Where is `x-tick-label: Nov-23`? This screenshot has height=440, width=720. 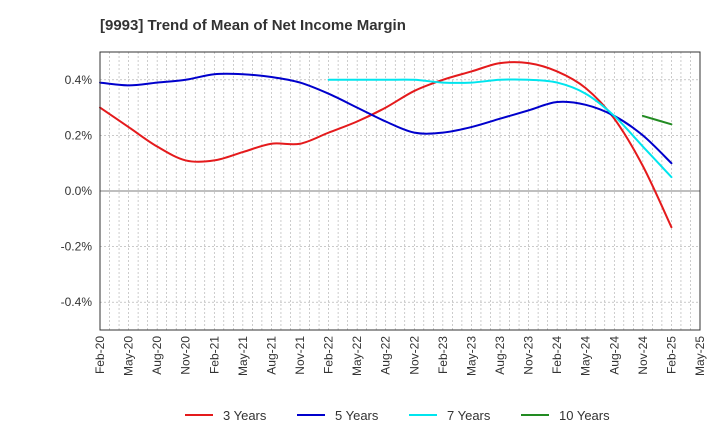
x-tick-label: Nov-23 is located at coordinates (529, 355).